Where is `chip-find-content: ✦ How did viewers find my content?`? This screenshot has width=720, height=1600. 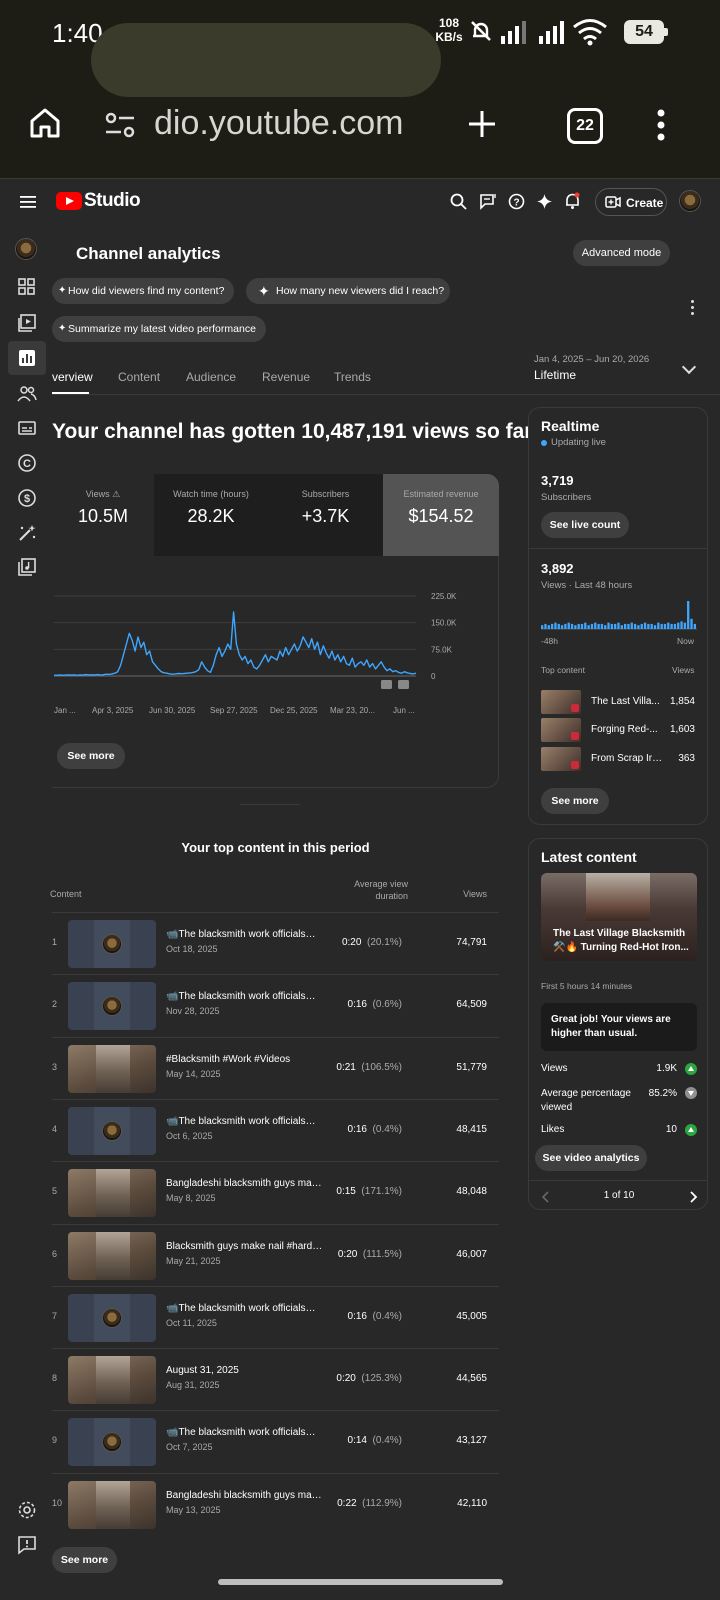
chip-find-content: ✦ How did viewers find my content? is located at coordinates (143, 291).